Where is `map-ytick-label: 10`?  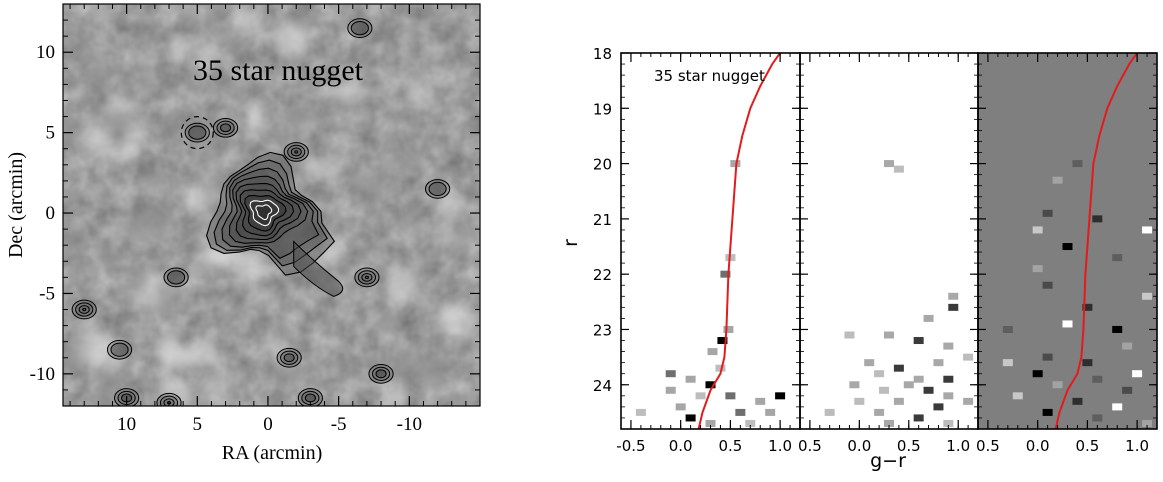
map-ytick-label: 10 is located at coordinates (45, 52).